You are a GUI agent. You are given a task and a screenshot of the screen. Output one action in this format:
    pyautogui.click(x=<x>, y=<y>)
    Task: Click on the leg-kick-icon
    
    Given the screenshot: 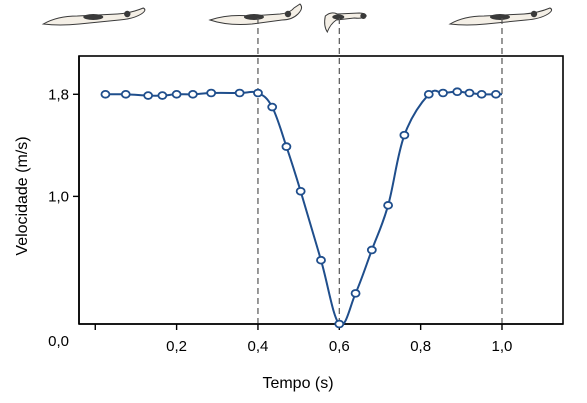 What is the action you would take?
    pyautogui.click(x=345, y=23)
    